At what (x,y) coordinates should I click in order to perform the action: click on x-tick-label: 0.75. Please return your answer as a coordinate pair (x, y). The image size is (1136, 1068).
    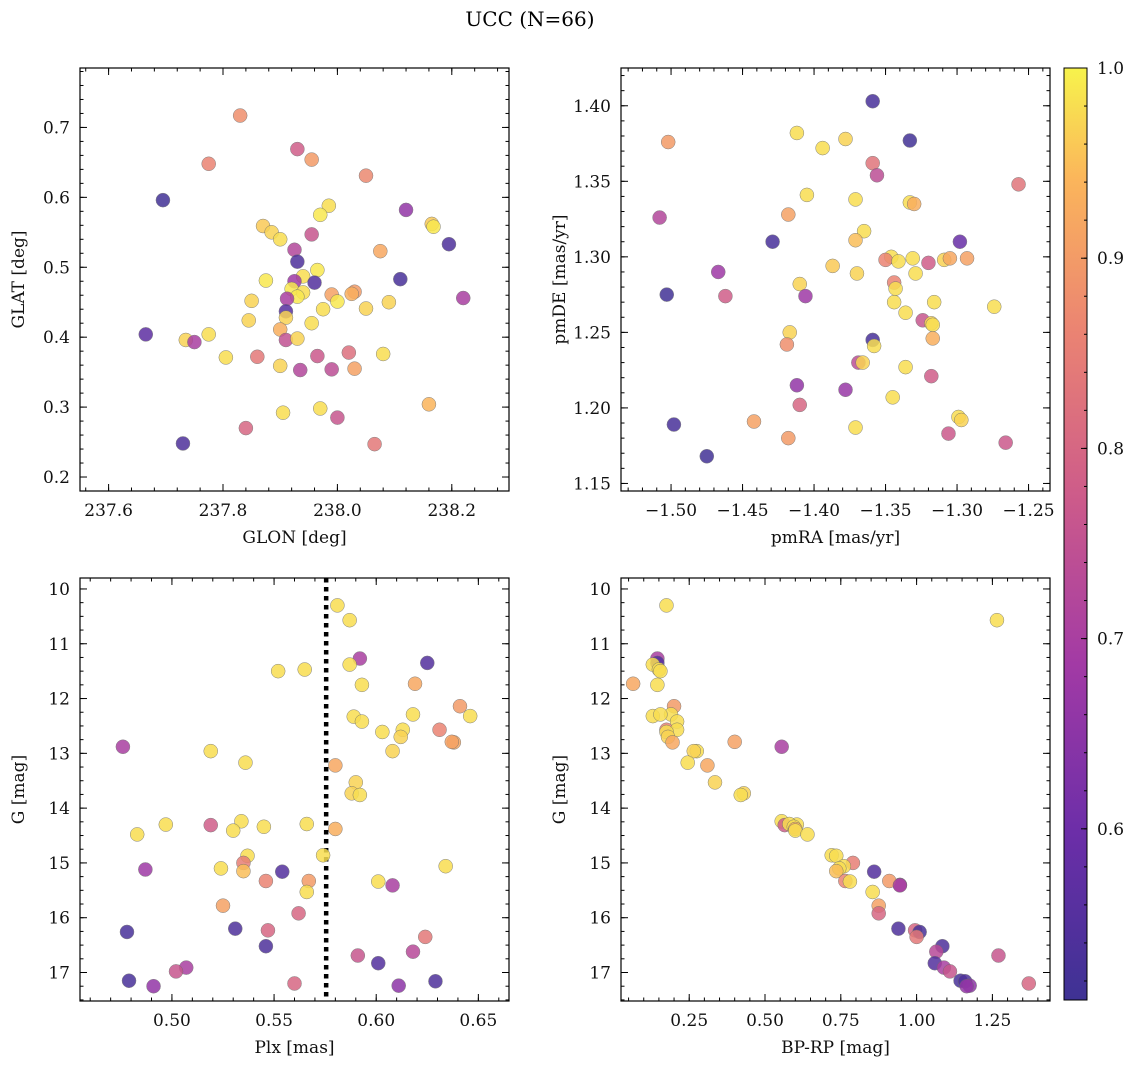
    Looking at the image, I should click on (841, 1021).